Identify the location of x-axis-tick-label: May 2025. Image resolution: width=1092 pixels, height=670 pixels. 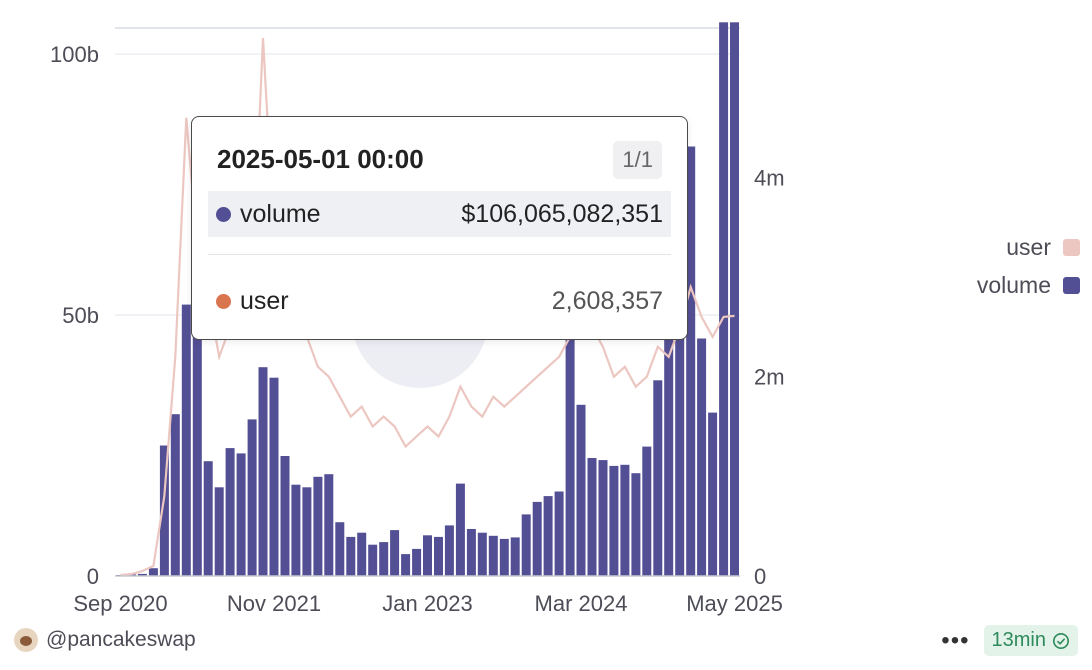
(734, 603).